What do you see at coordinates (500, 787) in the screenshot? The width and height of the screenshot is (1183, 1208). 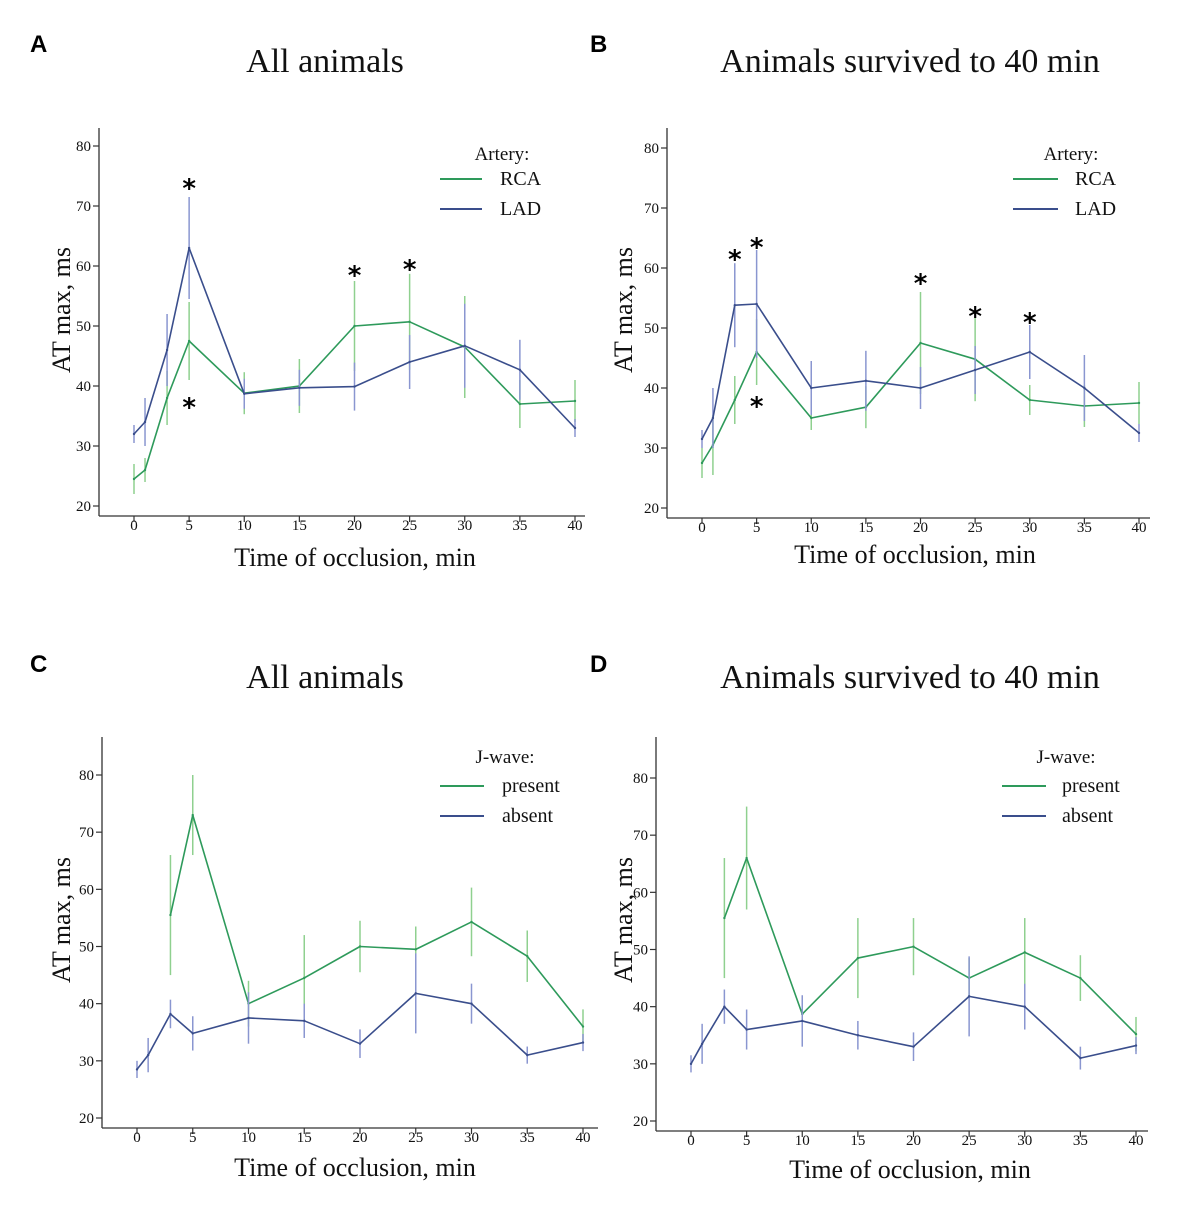 I see `legend: J-wave: present absent` at bounding box center [500, 787].